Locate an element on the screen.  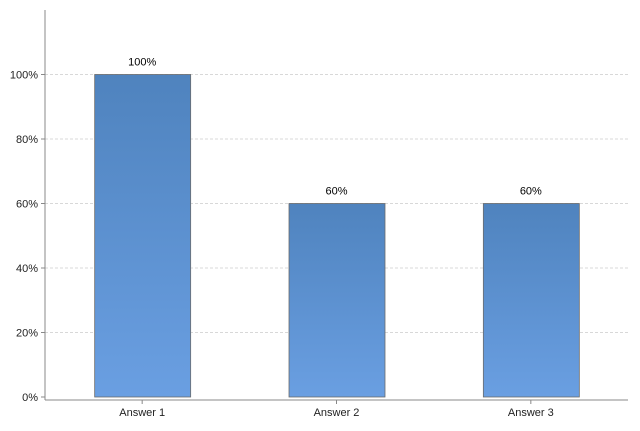
bar-value-label: 100% is located at coordinates (142, 63).